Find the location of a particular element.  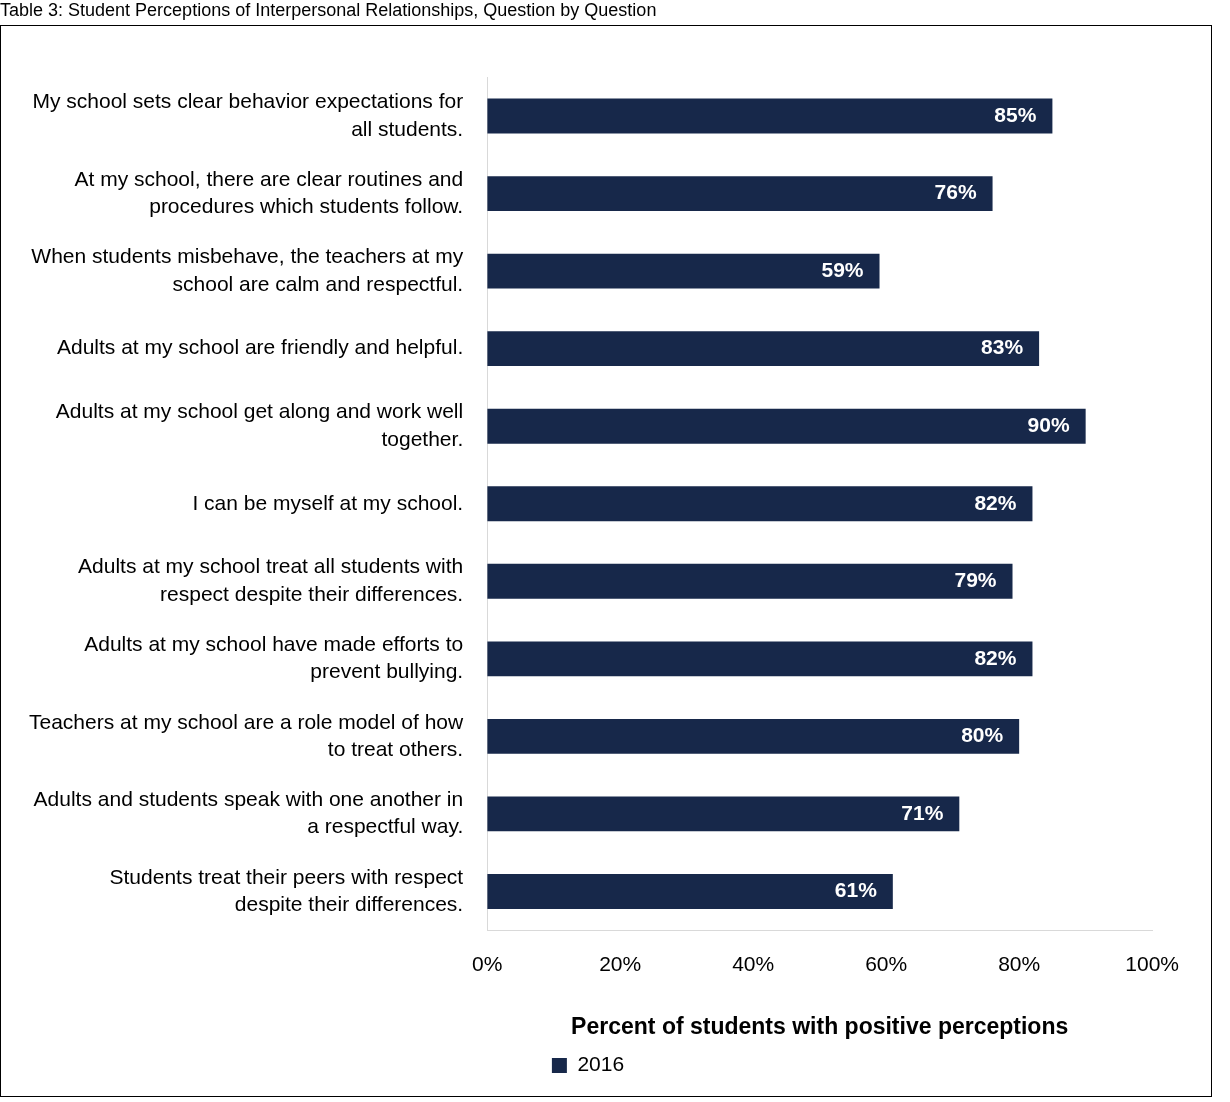

data-label: 83% is located at coordinates (1002, 347).